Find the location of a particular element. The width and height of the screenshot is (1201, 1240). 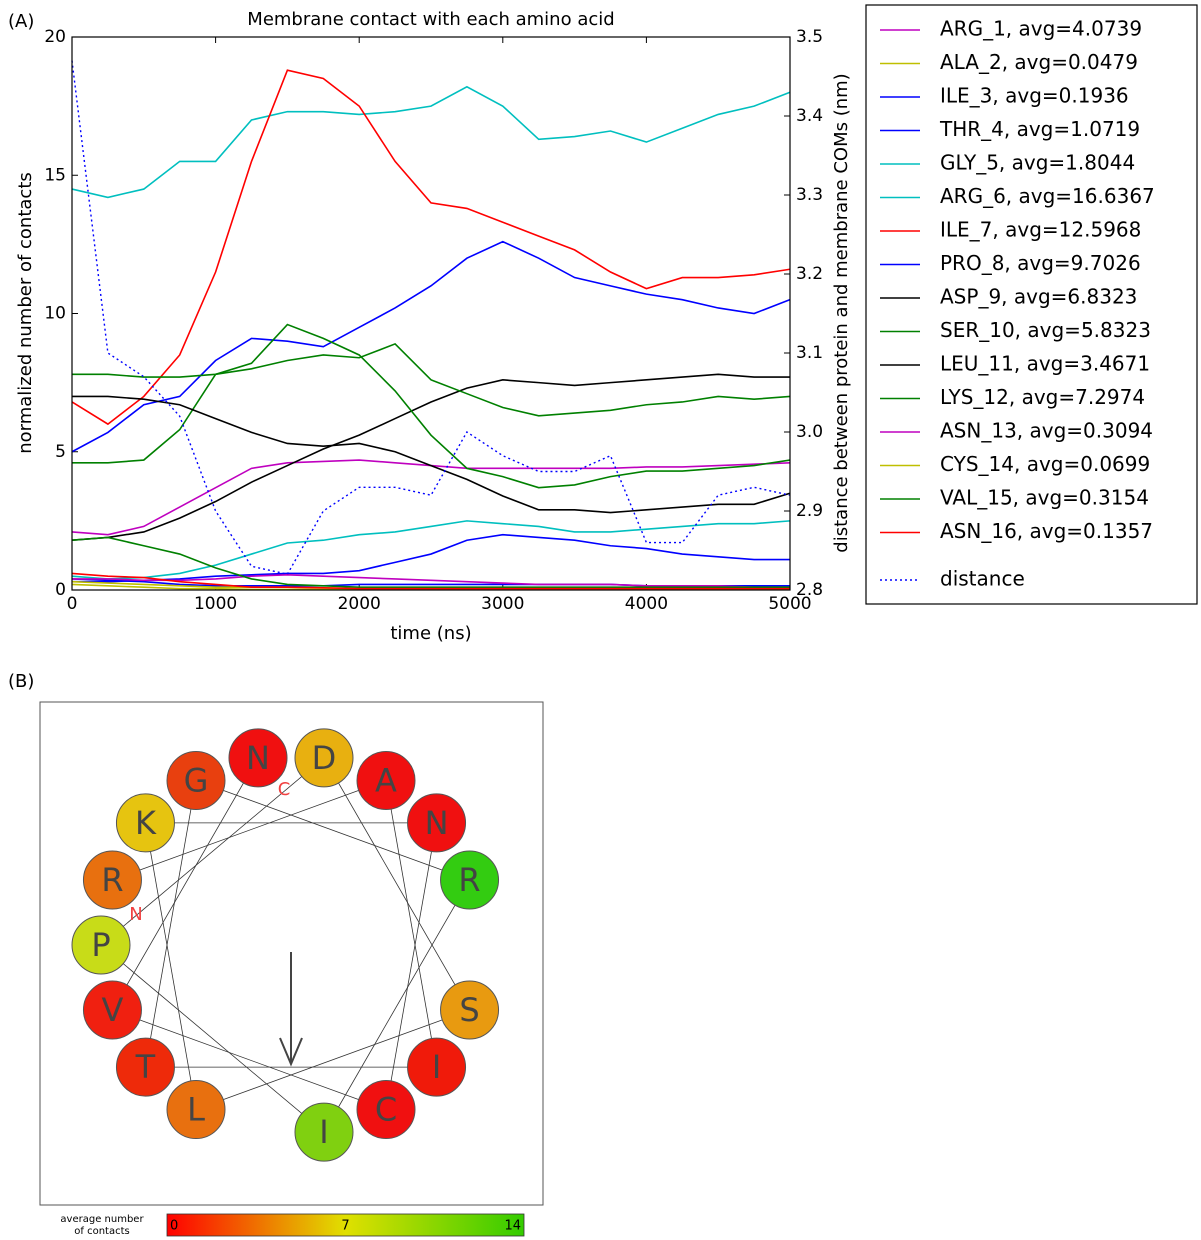

y-tick-label: 5 is located at coordinates (60, 452).